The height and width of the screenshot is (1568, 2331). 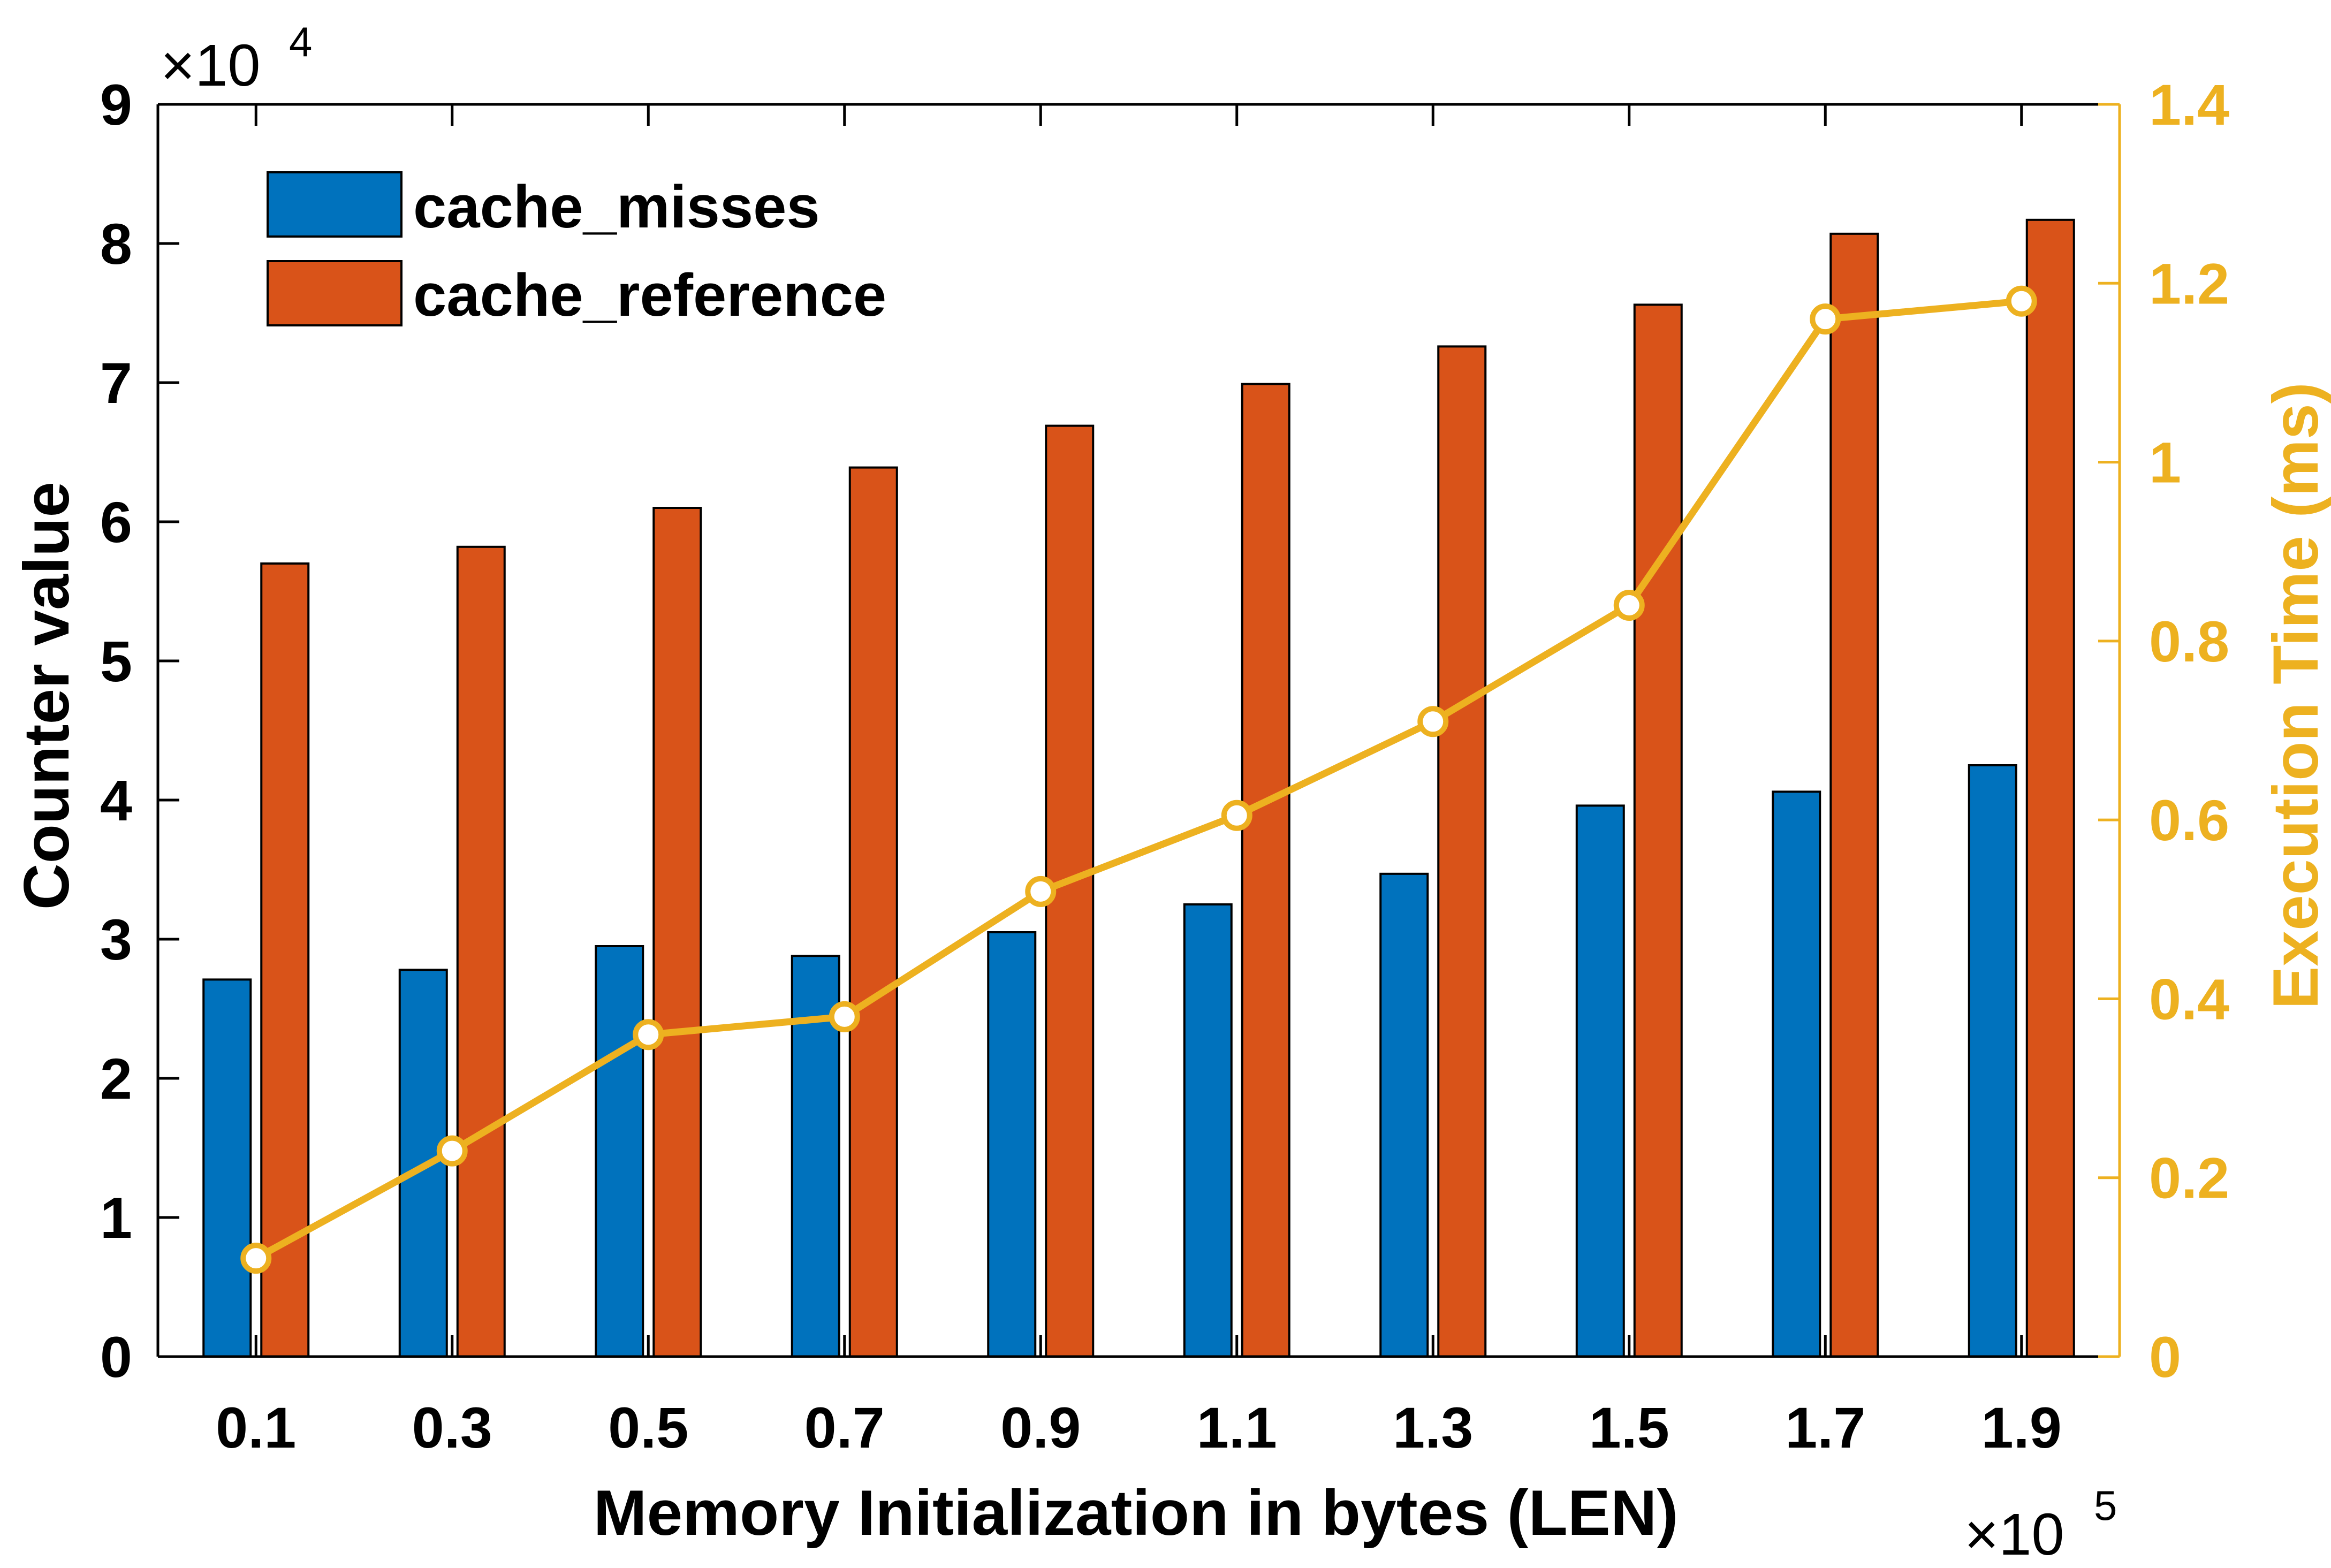 I want to click on x-exponent-power: 5, so click(x=2105, y=1505).